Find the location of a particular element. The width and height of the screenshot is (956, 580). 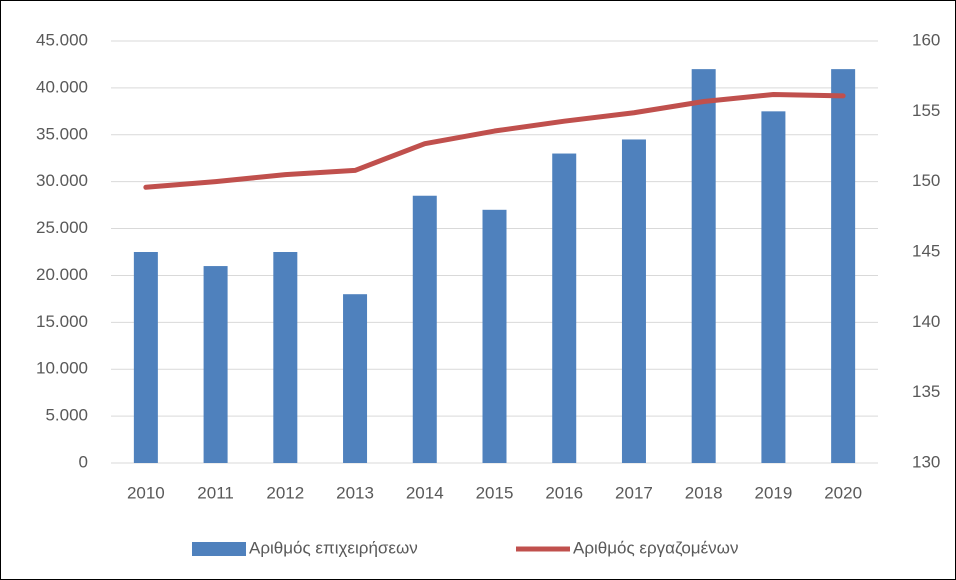

x-tick-label: 2012 is located at coordinates (285, 492).